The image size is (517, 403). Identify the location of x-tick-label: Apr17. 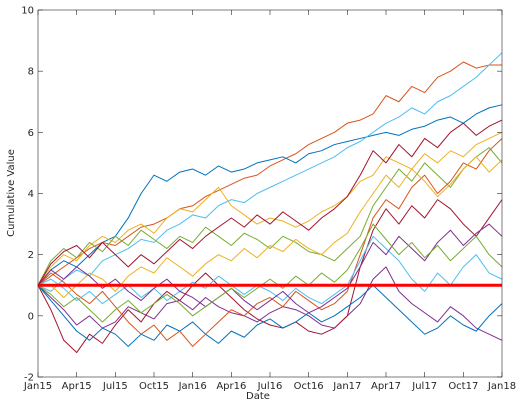
(386, 386).